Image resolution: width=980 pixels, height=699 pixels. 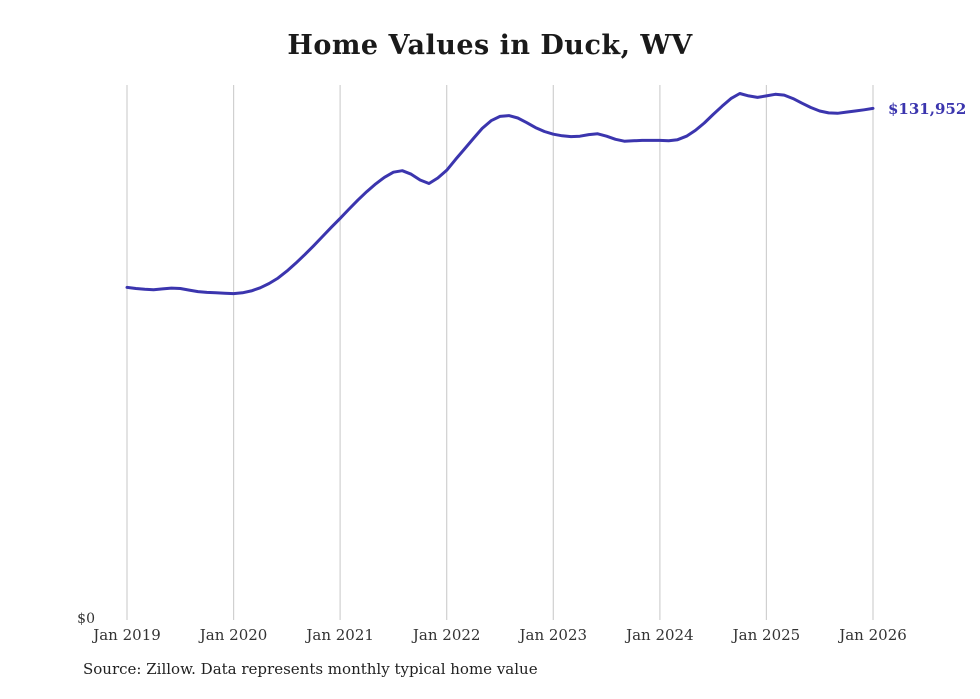 I want to click on chart-title: Home Values in Duck, WV, so click(x=490, y=45).